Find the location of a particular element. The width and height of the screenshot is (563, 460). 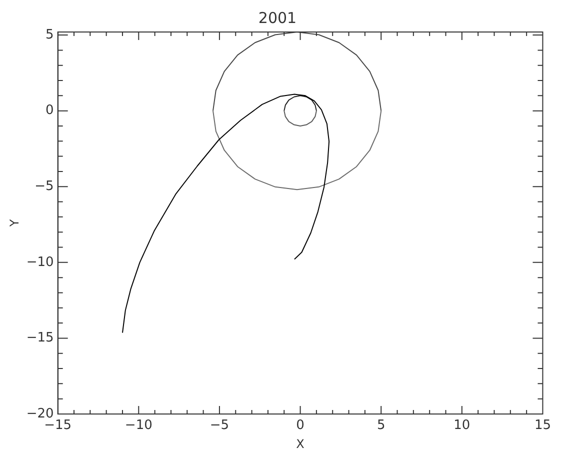

x-tick-label: −5 is located at coordinates (220, 426).